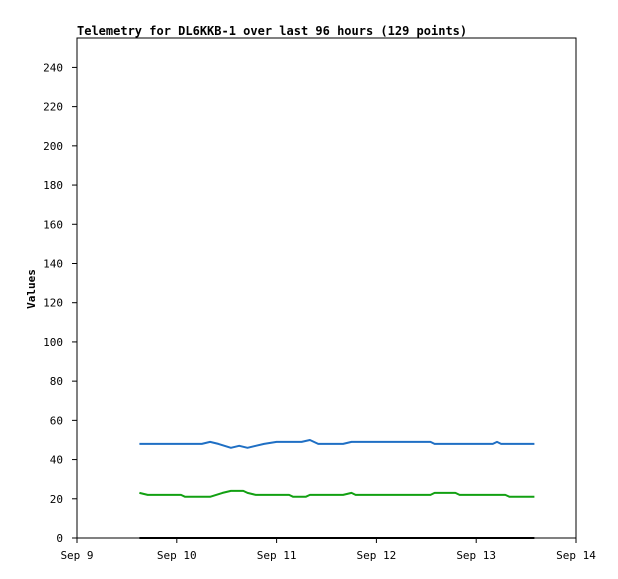  What do you see at coordinates (53, 263) in the screenshot?
I see `y-tick-label: 140` at bounding box center [53, 263].